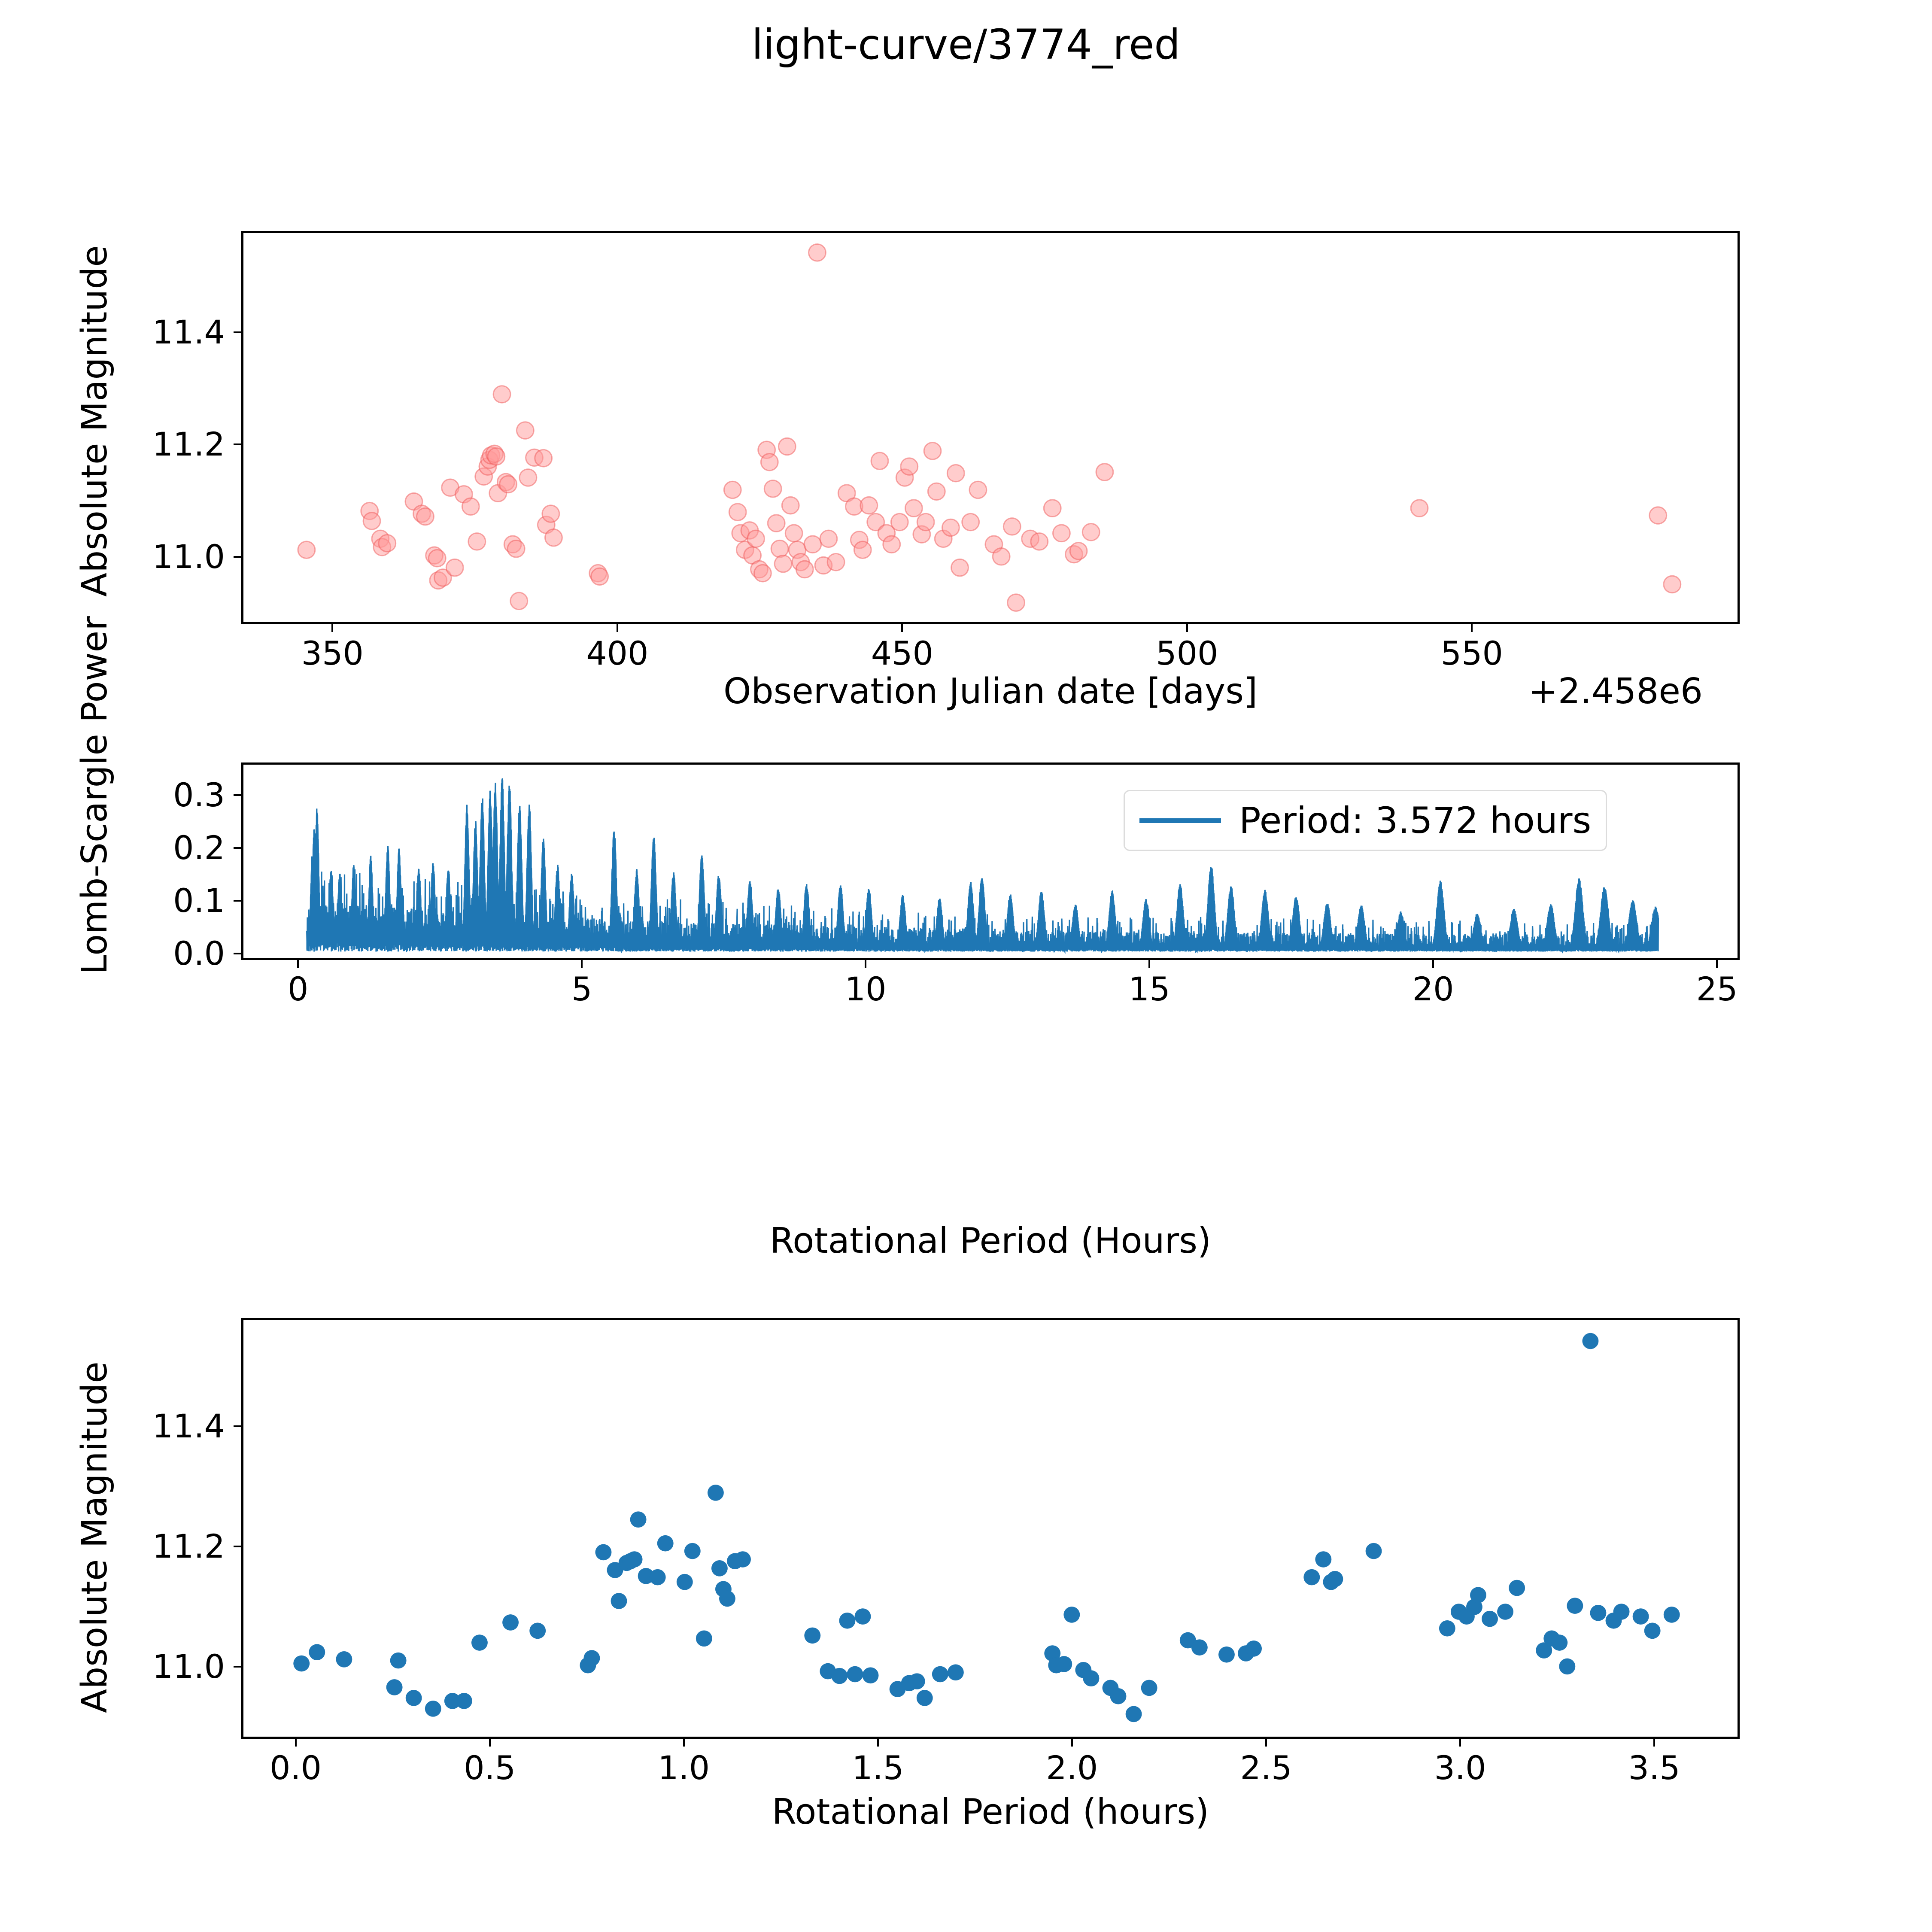 This screenshot has height=1932, width=1932. I want to click on y-tick-label: 11.2, so click(188, 1546).